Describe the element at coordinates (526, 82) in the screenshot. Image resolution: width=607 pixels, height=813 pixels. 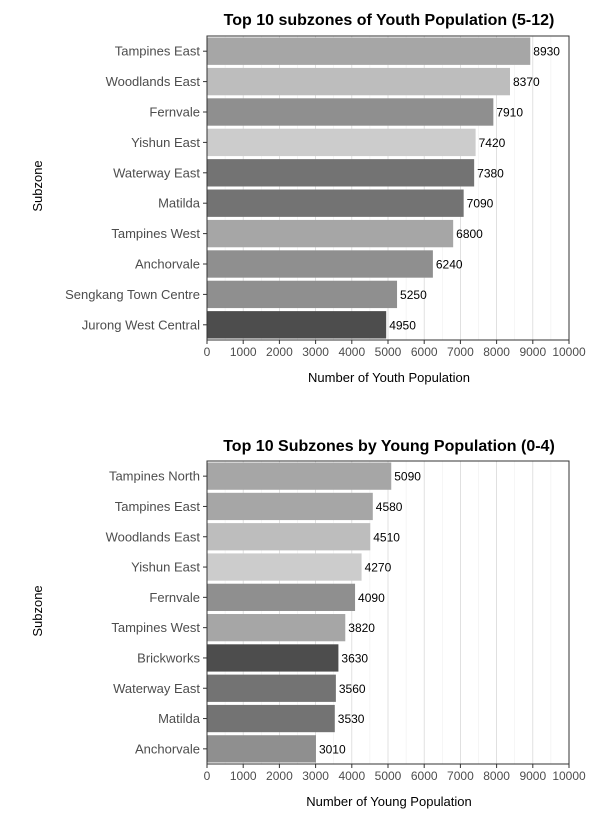
I see `data-label: 8370` at that location.